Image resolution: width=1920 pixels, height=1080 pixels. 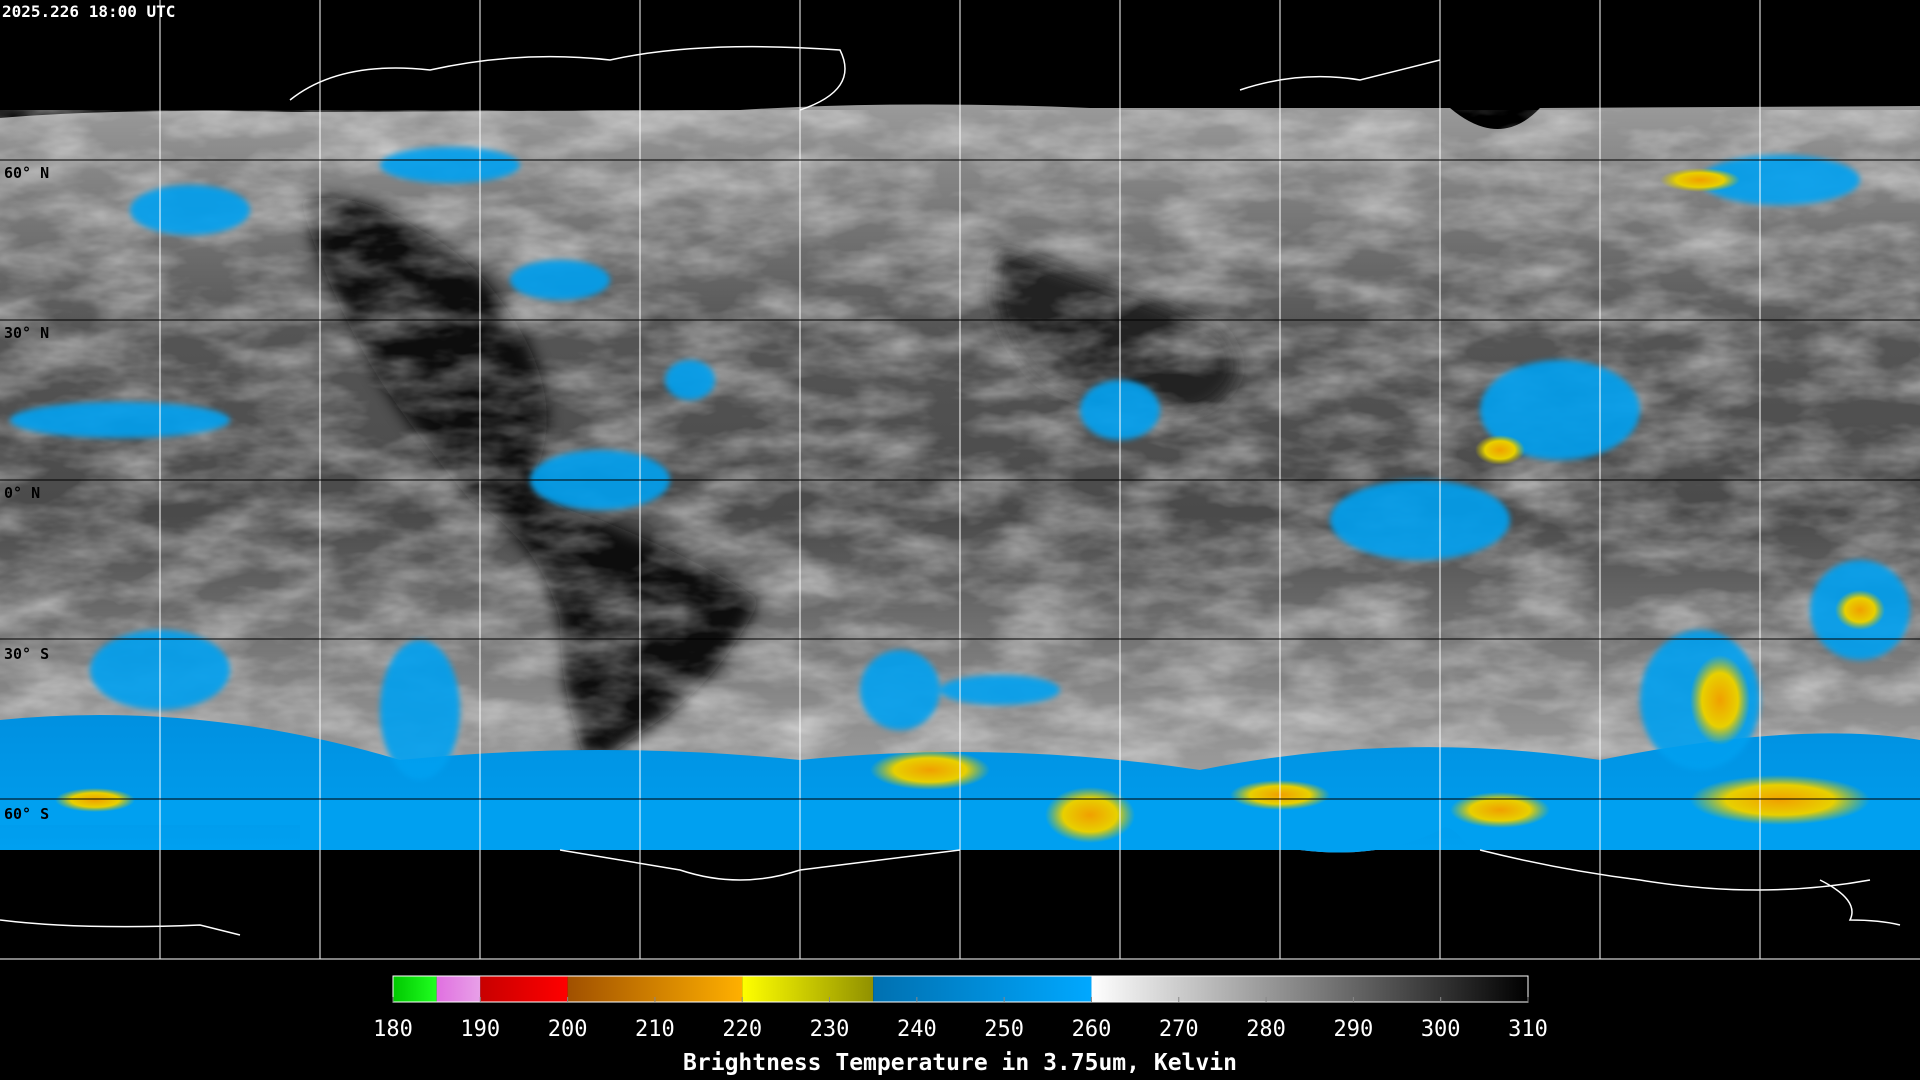 I want to click on timestamp: 2025.226 18:00 UTC, so click(x=88, y=11).